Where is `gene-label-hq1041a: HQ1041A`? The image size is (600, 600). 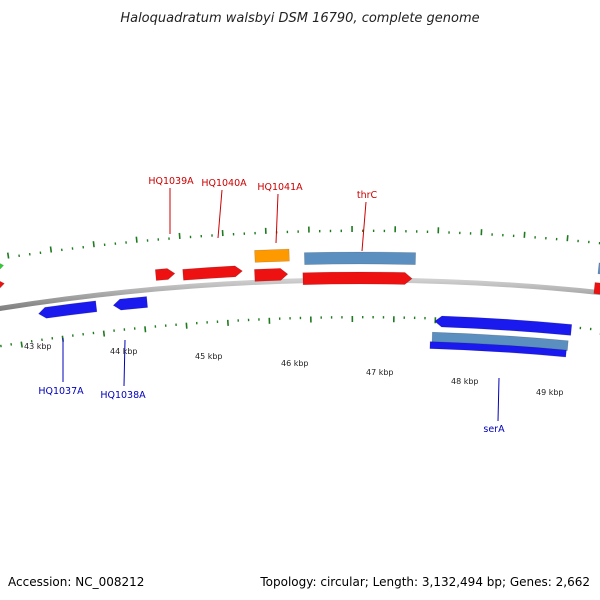 gene-label-hq1041a: HQ1041A is located at coordinates (280, 187).